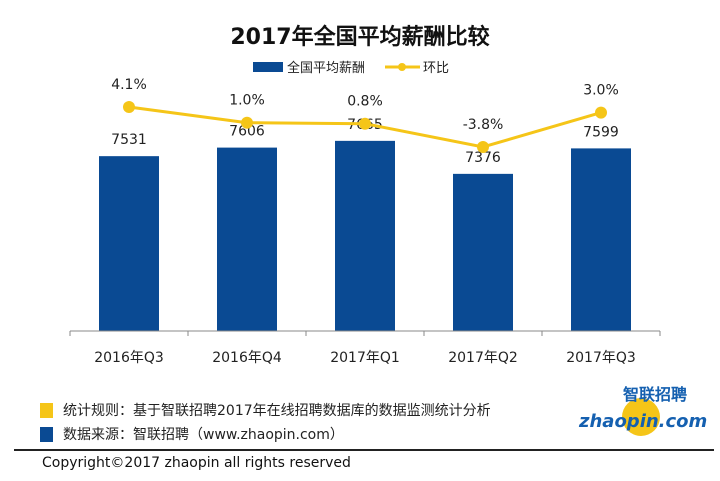 The width and height of the screenshot is (720, 481). I want to click on footer-note-rule: 统计规则：基于智联招聘2017年在线招聘数据库的数据监测统计分析, so click(265, 410).